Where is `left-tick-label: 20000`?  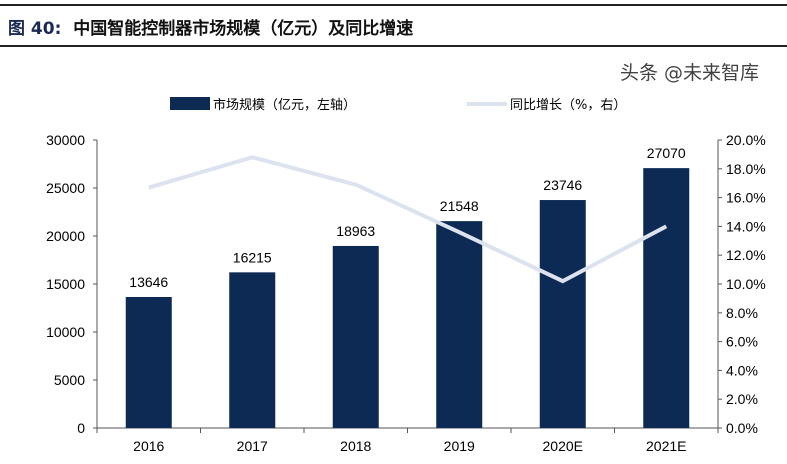 left-tick-label: 20000 is located at coordinates (65, 236).